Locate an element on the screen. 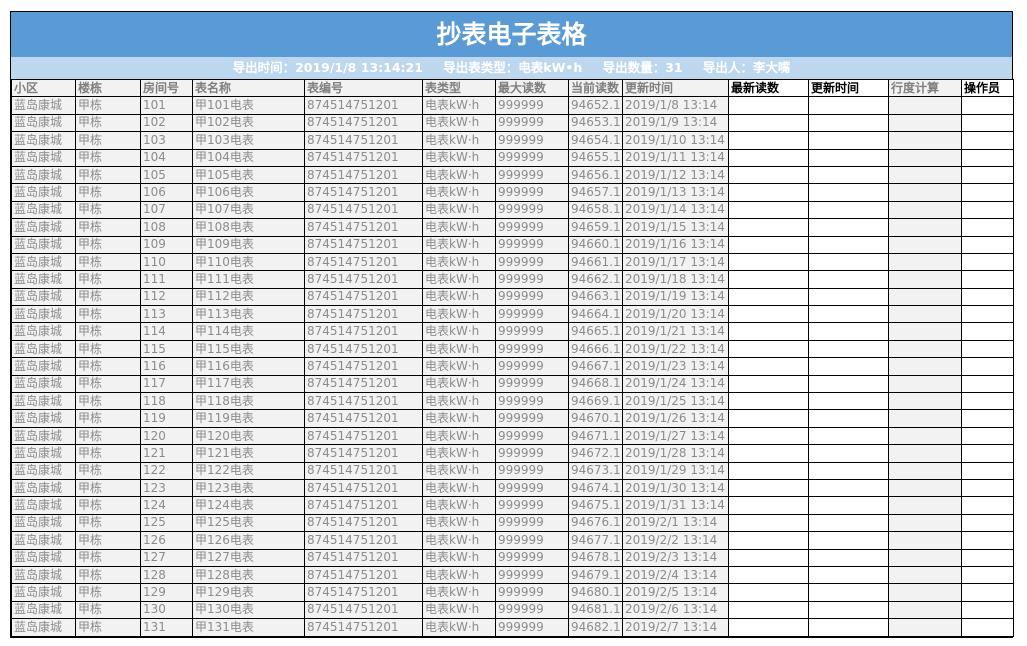 This screenshot has width=1027, height=646. table-cell: 2019/2/3 13:14 is located at coordinates (675, 557).